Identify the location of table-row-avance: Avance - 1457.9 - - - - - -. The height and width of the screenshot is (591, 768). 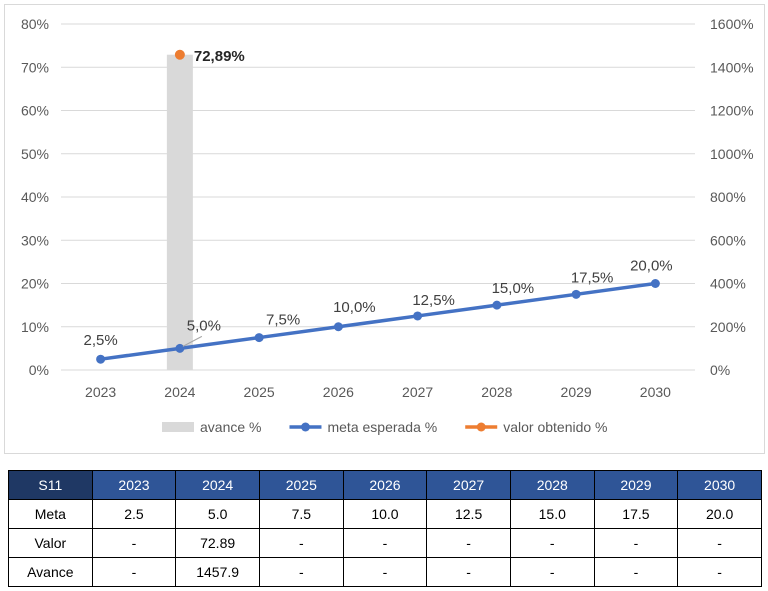
(385, 572).